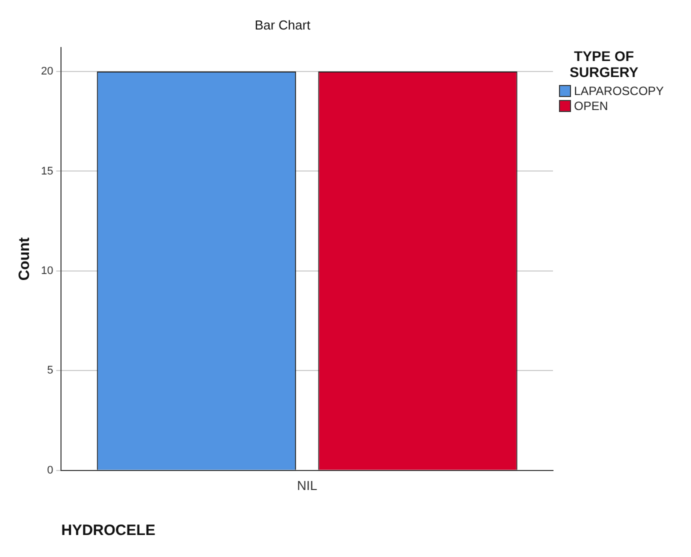  Describe the element at coordinates (604, 64) in the screenshot. I see `legend-title: TYPE OF SURGERY` at that location.